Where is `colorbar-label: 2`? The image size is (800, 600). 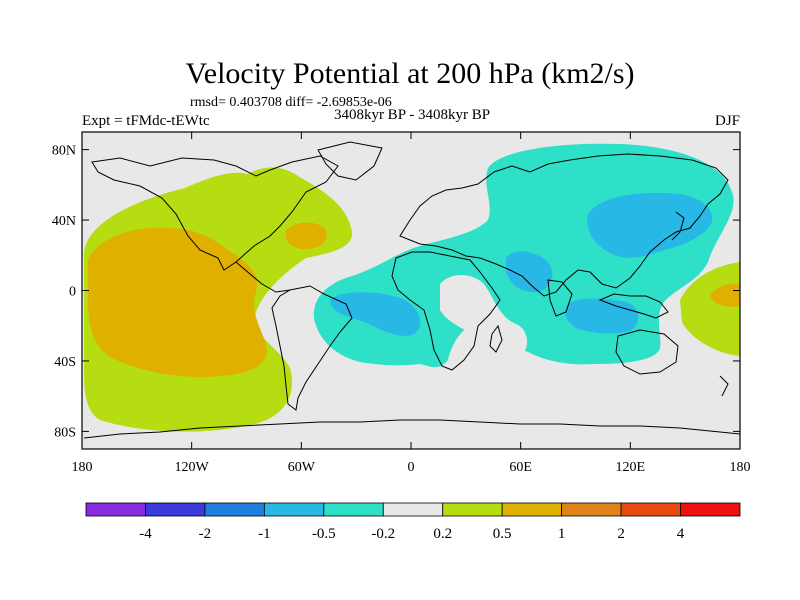
colorbar-label: 2 is located at coordinates (621, 534).